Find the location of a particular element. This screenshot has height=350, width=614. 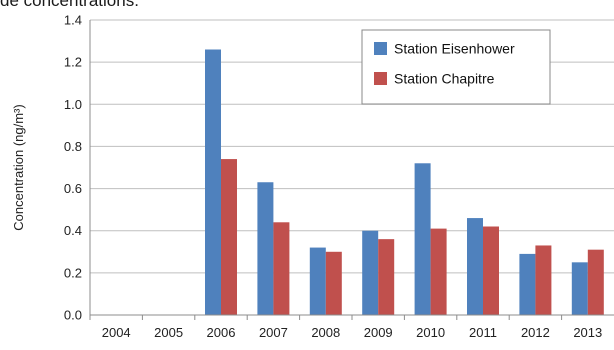

bar-chapitre-2011 is located at coordinates (491, 270).